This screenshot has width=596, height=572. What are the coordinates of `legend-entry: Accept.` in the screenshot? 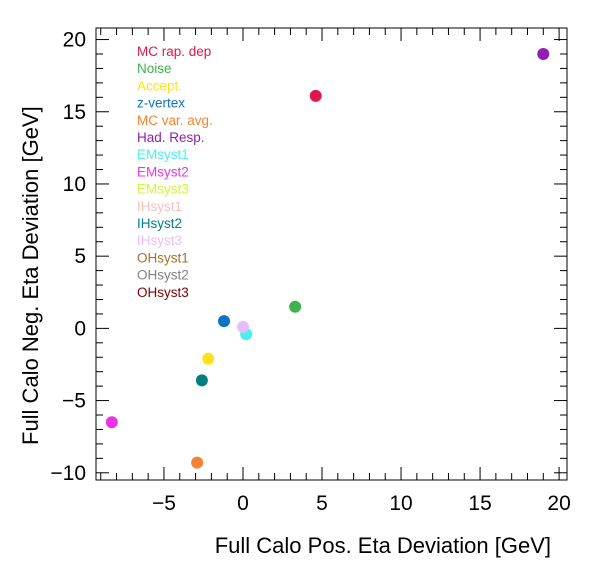 It's located at (159, 85).